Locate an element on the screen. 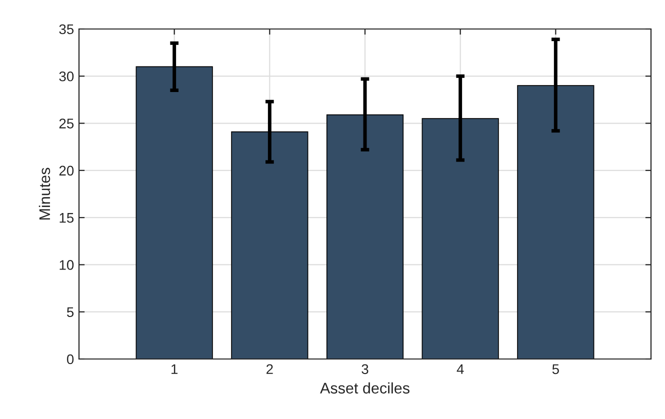  y-tick-label: 5 is located at coordinates (70, 312).